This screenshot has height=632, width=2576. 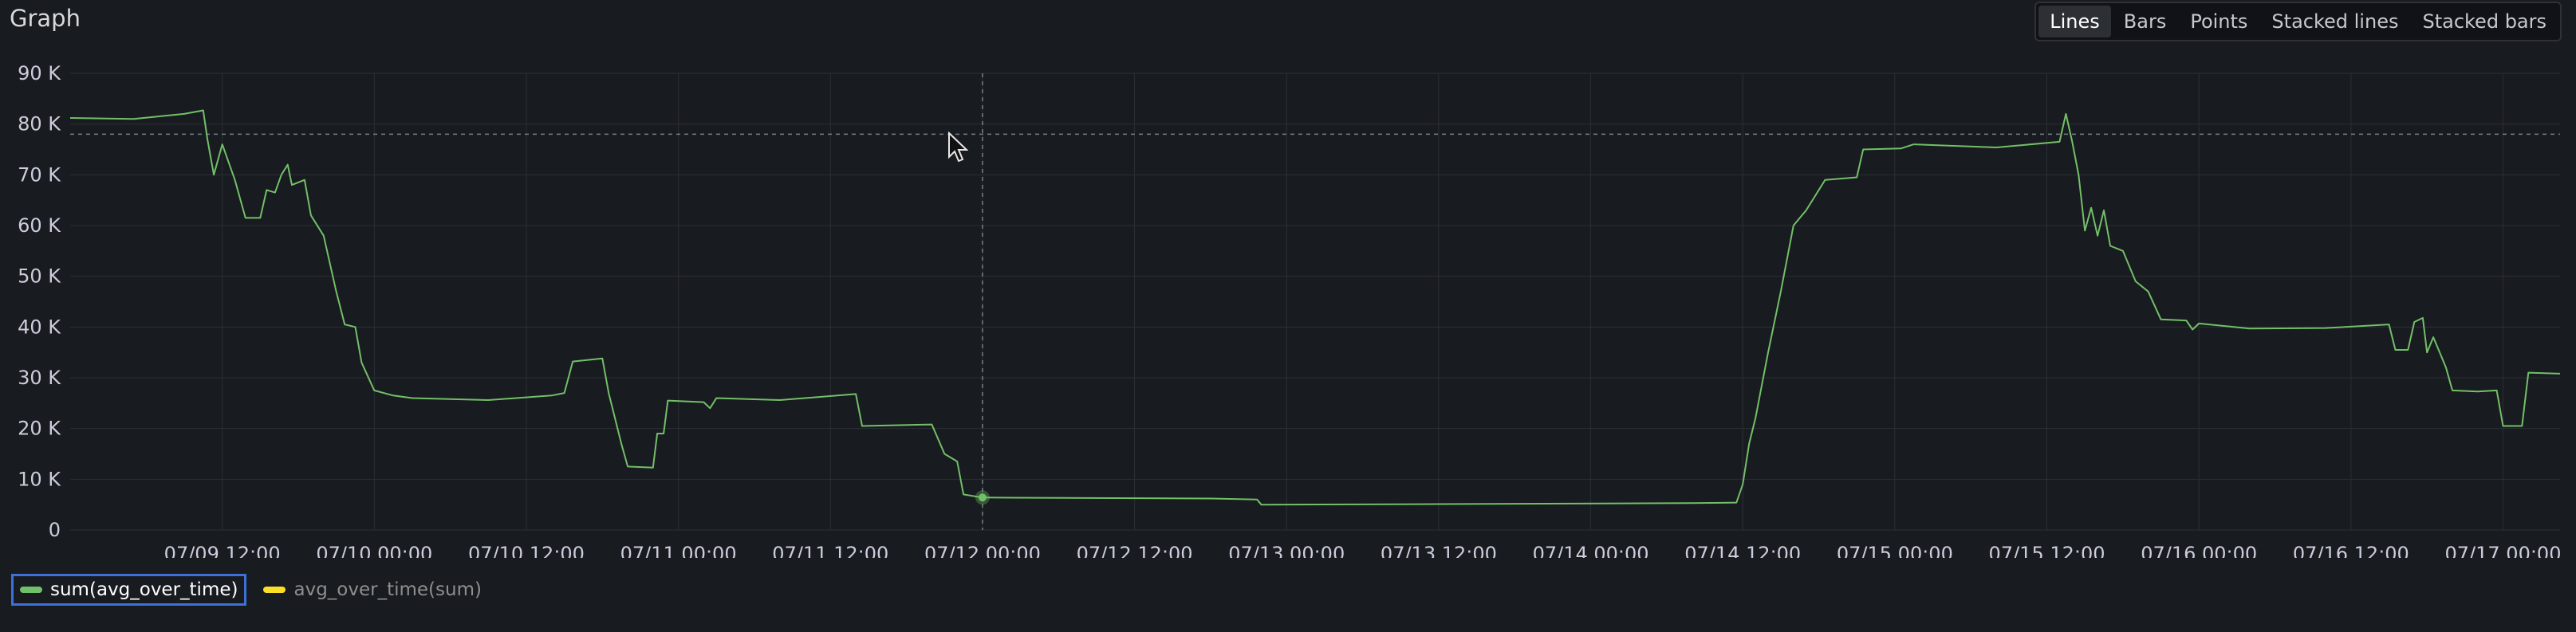 I want to click on x-tick-label: 07/15 00:00, so click(x=1895, y=550).